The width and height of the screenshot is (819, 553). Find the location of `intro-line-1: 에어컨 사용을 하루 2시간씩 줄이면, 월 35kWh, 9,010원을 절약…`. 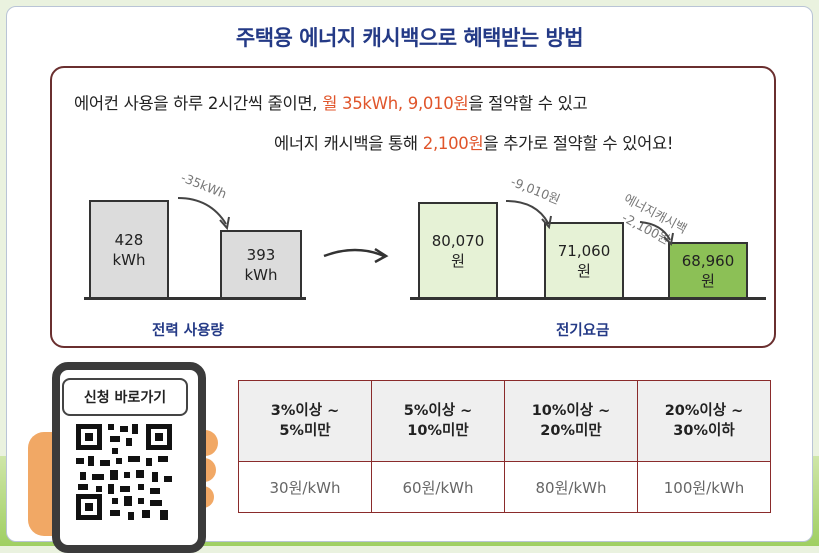

intro-line-1: 에어컨 사용을 하루 2시간씩 줄이면, 월 35kWh, 9,010원을 절약… is located at coordinates (331, 102).